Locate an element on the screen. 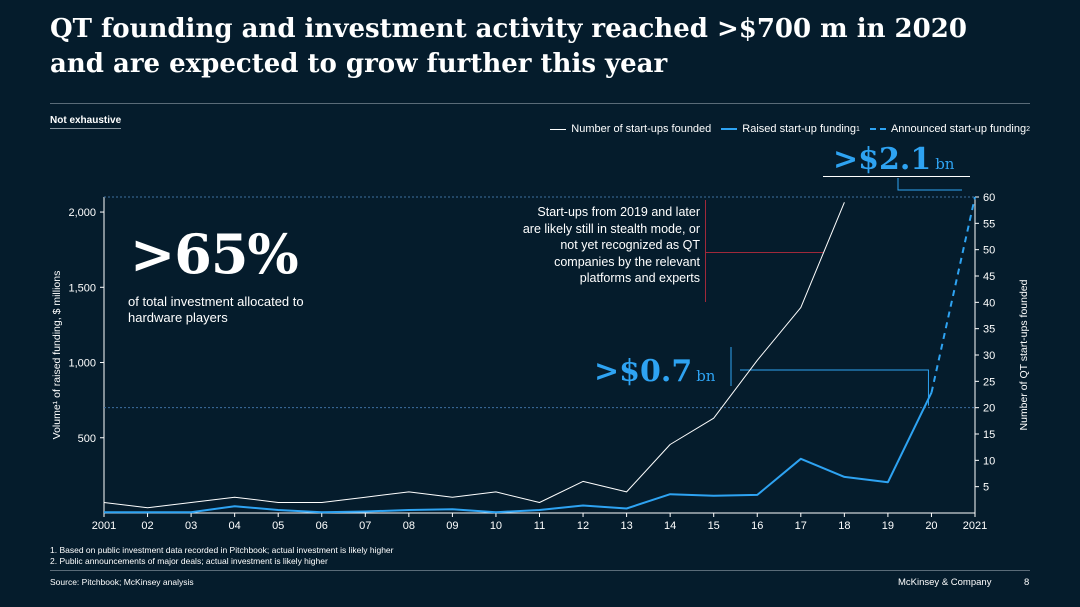  right-tick-label: 55 is located at coordinates (989, 224).